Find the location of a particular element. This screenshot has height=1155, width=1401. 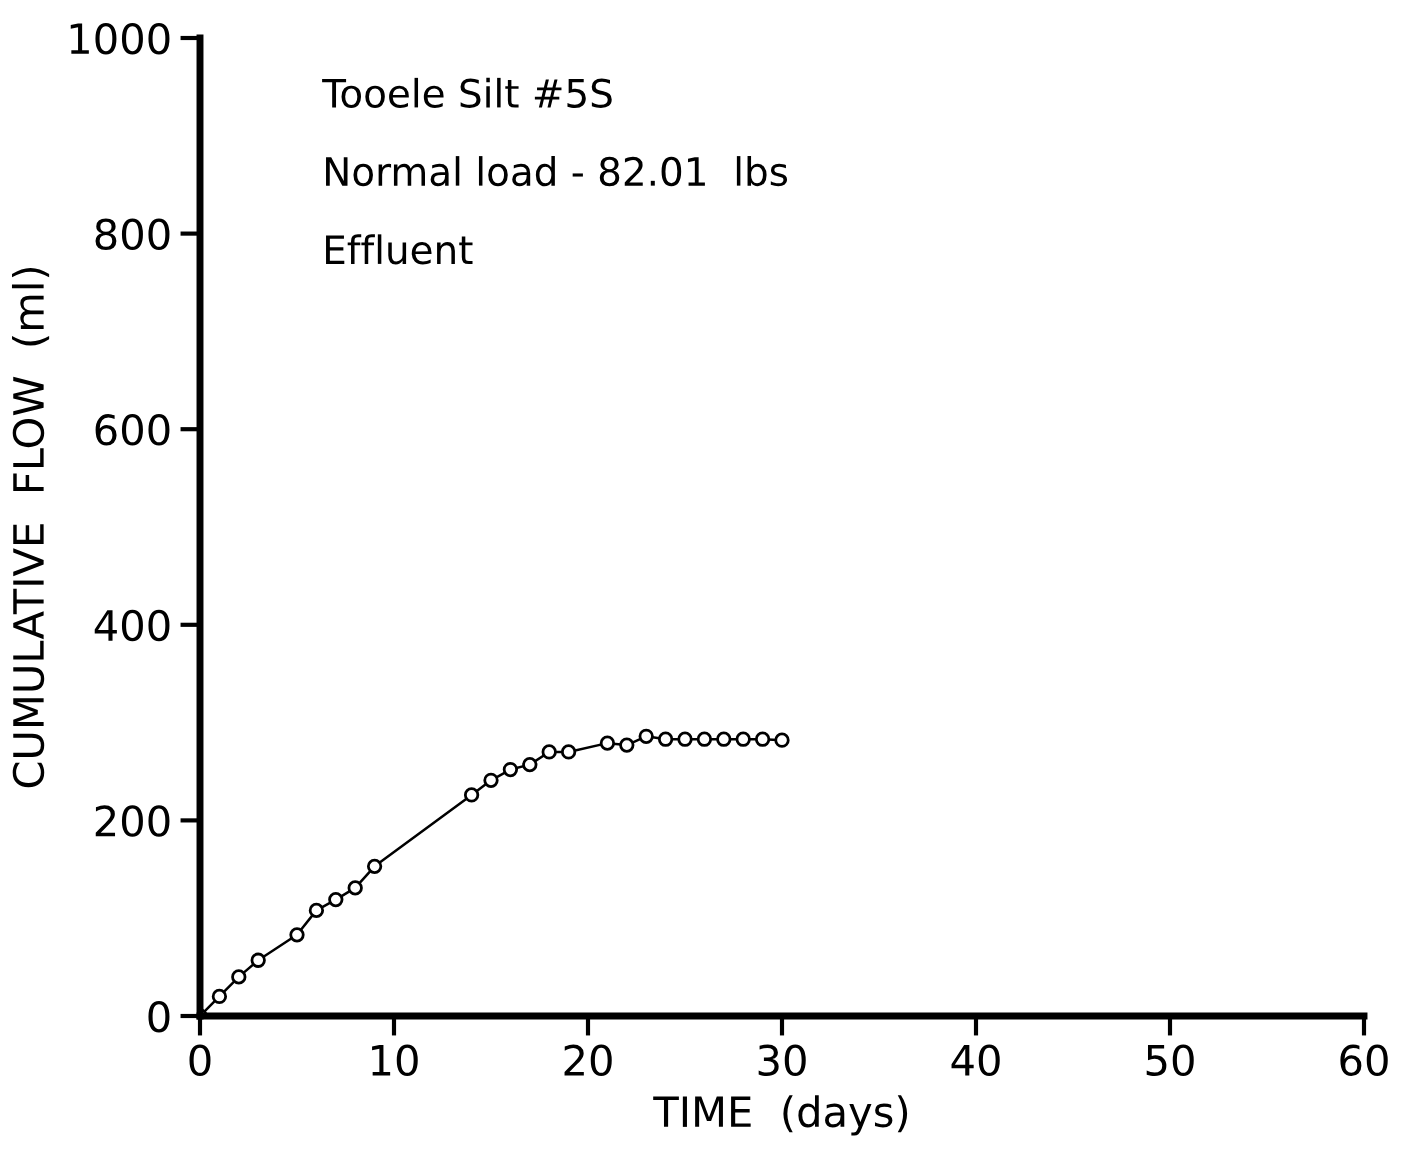

y-tick-label: 0 is located at coordinates (159, 1016).